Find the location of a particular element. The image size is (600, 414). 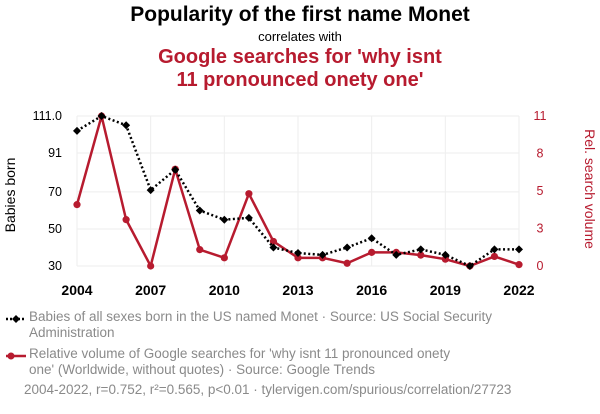

y-left-tick-label: 111.0 is located at coordinates (47, 116).